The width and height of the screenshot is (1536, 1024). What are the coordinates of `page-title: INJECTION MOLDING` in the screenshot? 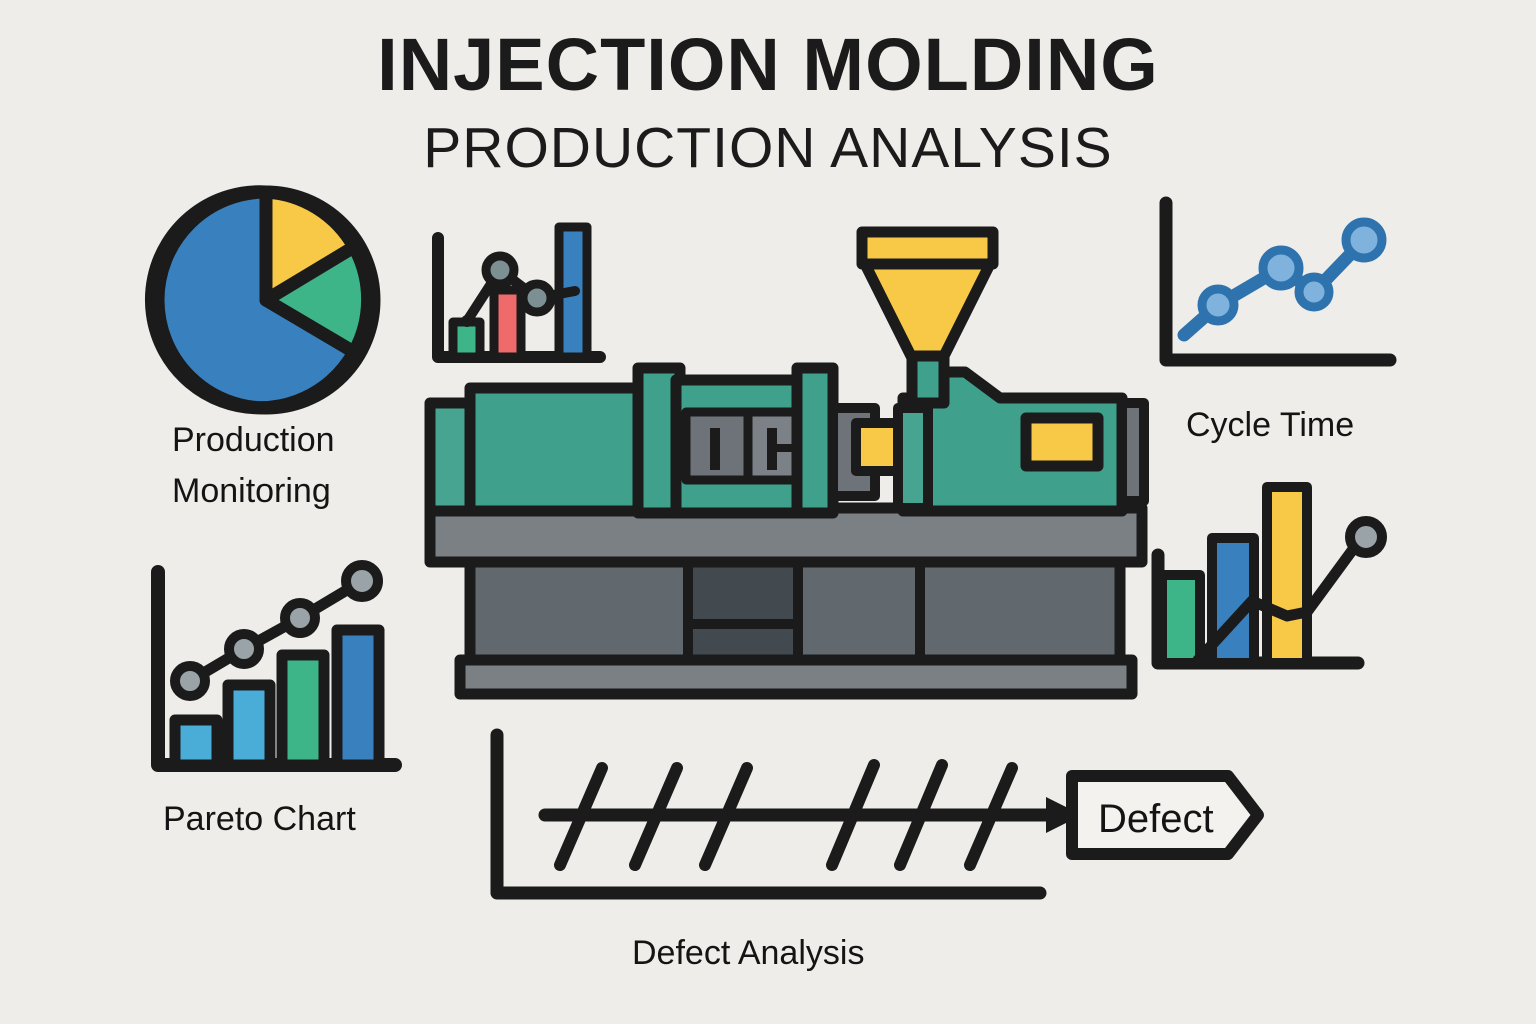 It's located at (768, 64).